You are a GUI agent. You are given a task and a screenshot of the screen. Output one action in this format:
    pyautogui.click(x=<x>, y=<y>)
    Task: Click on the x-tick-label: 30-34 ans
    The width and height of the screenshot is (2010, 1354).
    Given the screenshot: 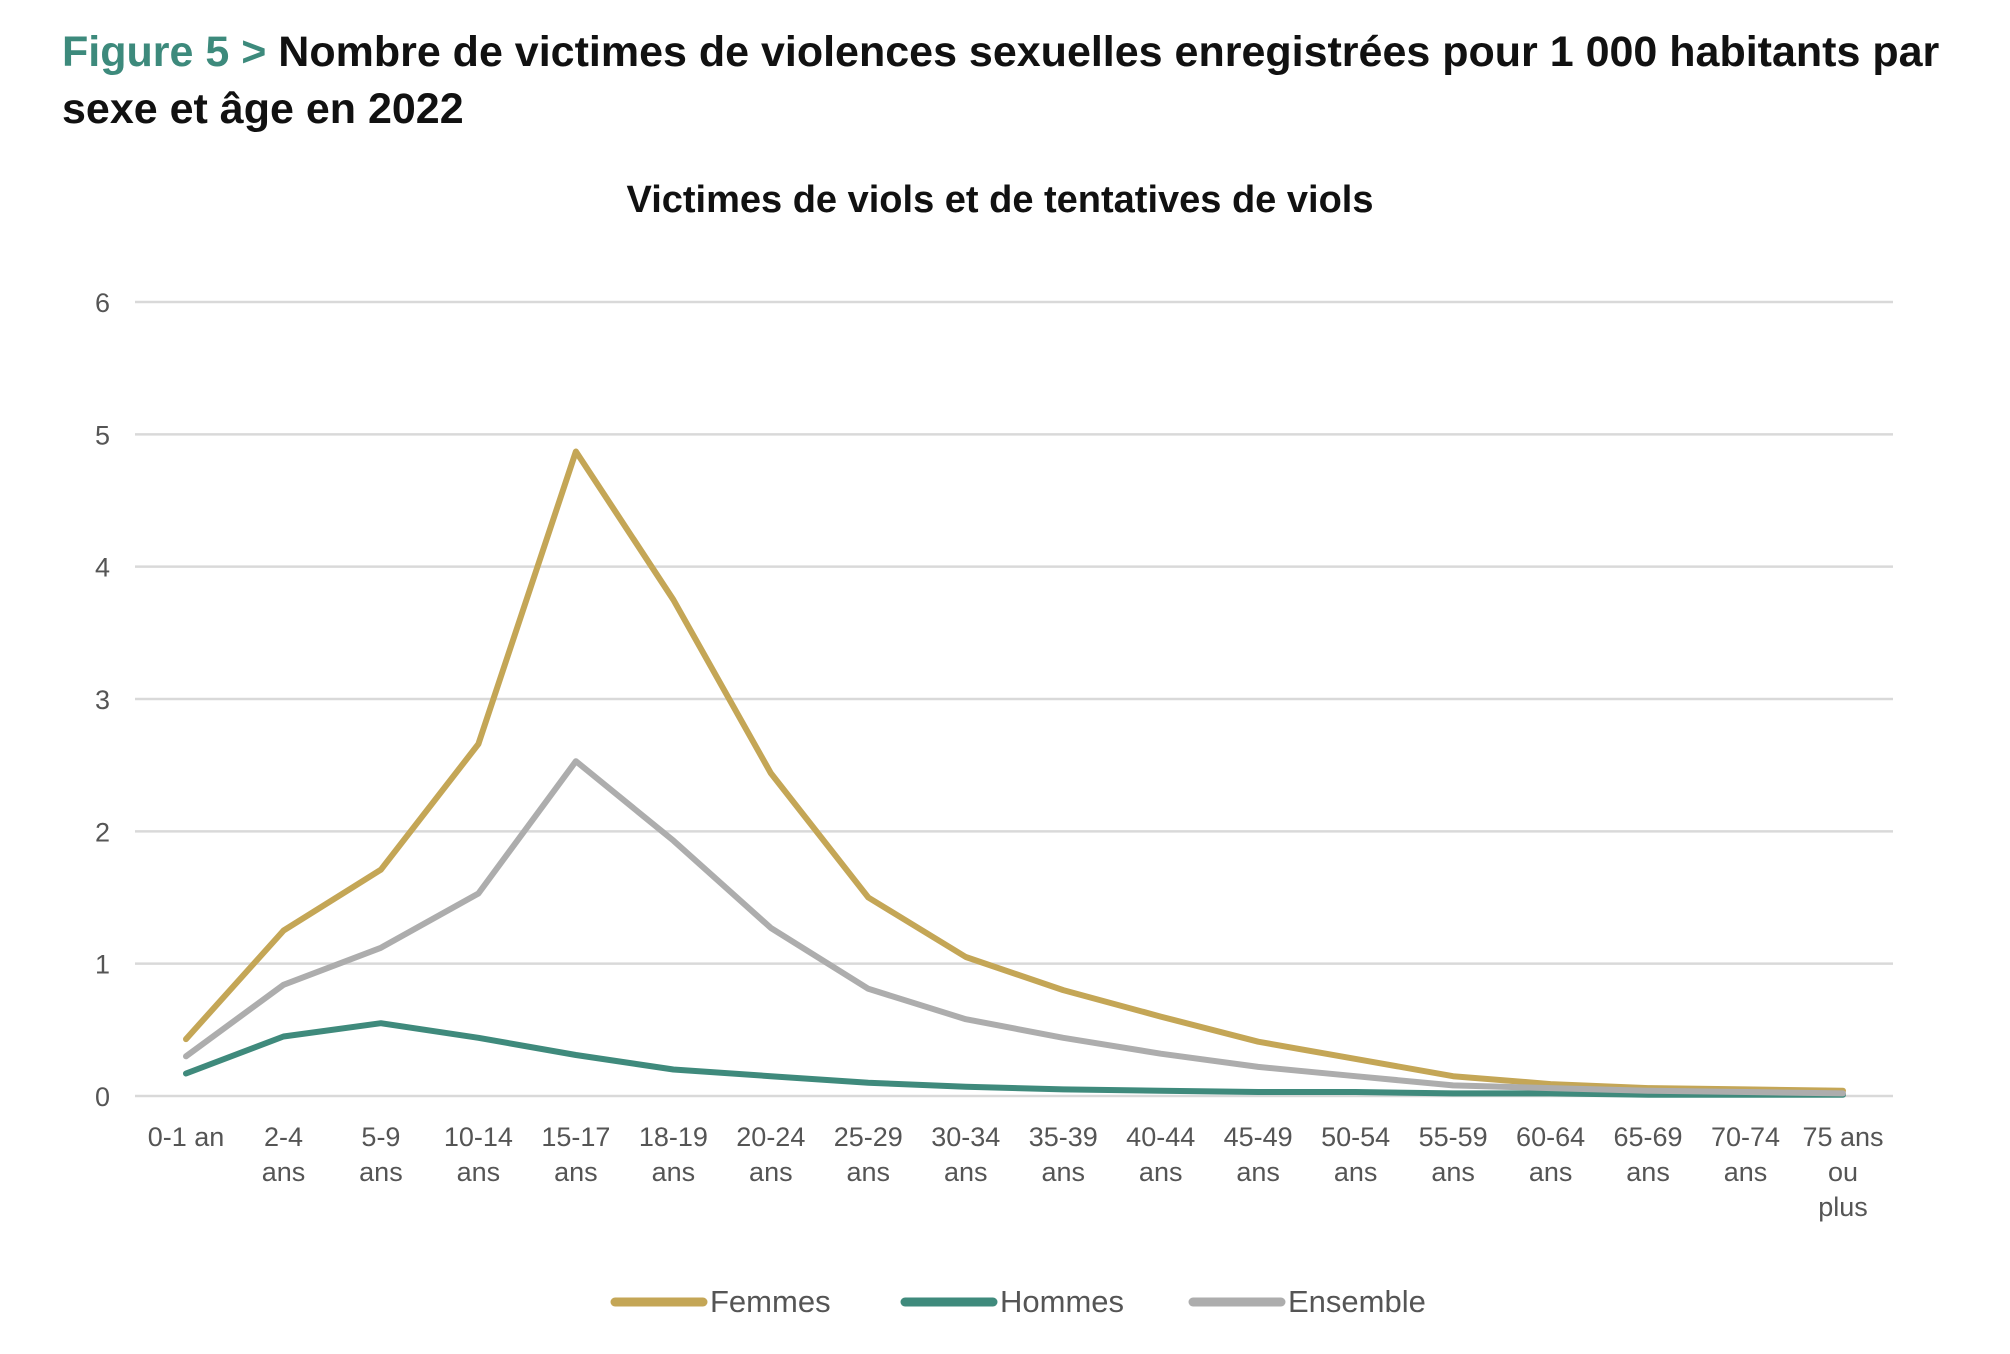 What is the action you would take?
    pyautogui.click(x=965, y=1154)
    